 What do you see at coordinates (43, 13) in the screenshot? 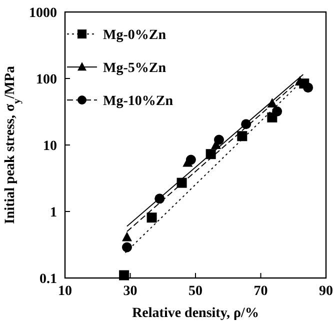
I see `y-tick-label: 1000` at bounding box center [43, 13].